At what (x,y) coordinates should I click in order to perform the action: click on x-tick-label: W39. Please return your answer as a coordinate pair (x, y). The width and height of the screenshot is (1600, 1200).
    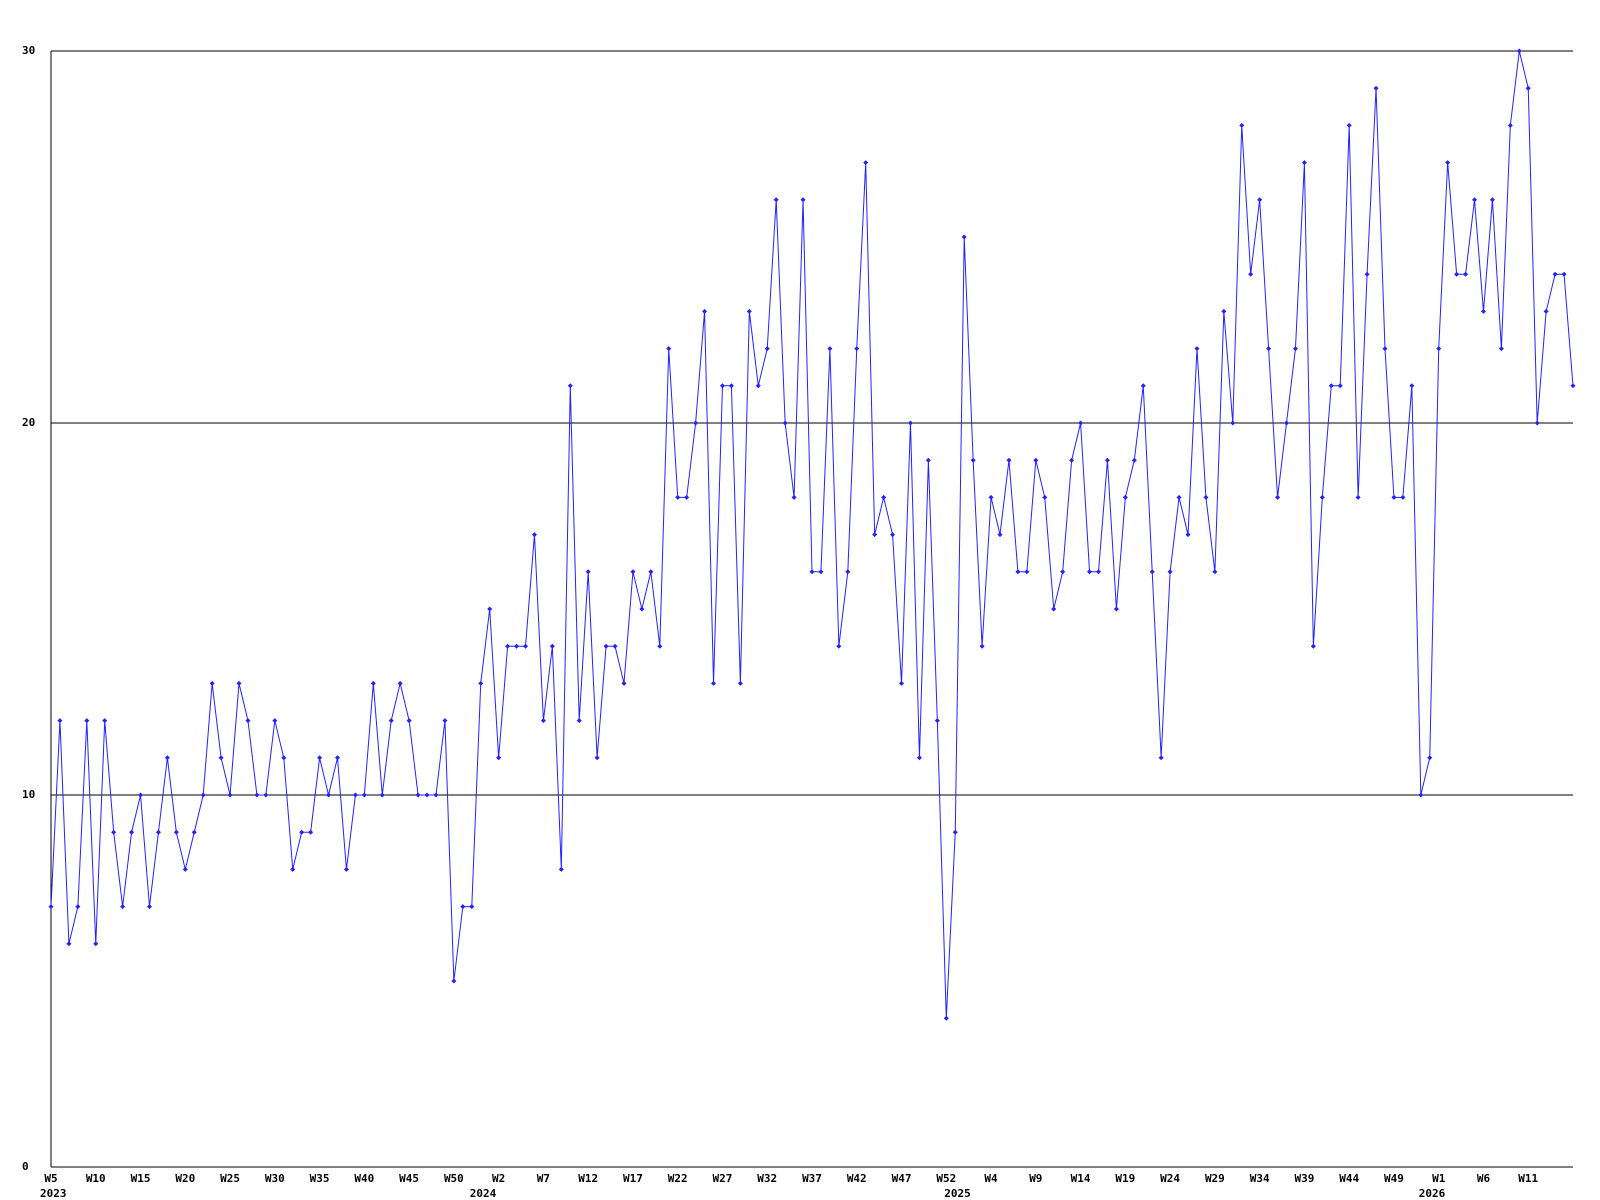
    Looking at the image, I should click on (1304, 1178).